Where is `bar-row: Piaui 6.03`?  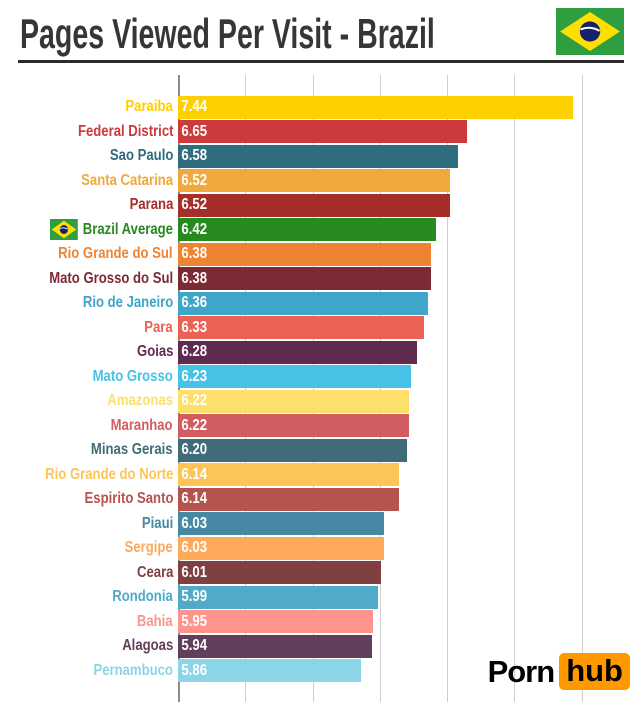 bar-row: Piaui 6.03 is located at coordinates (320, 524).